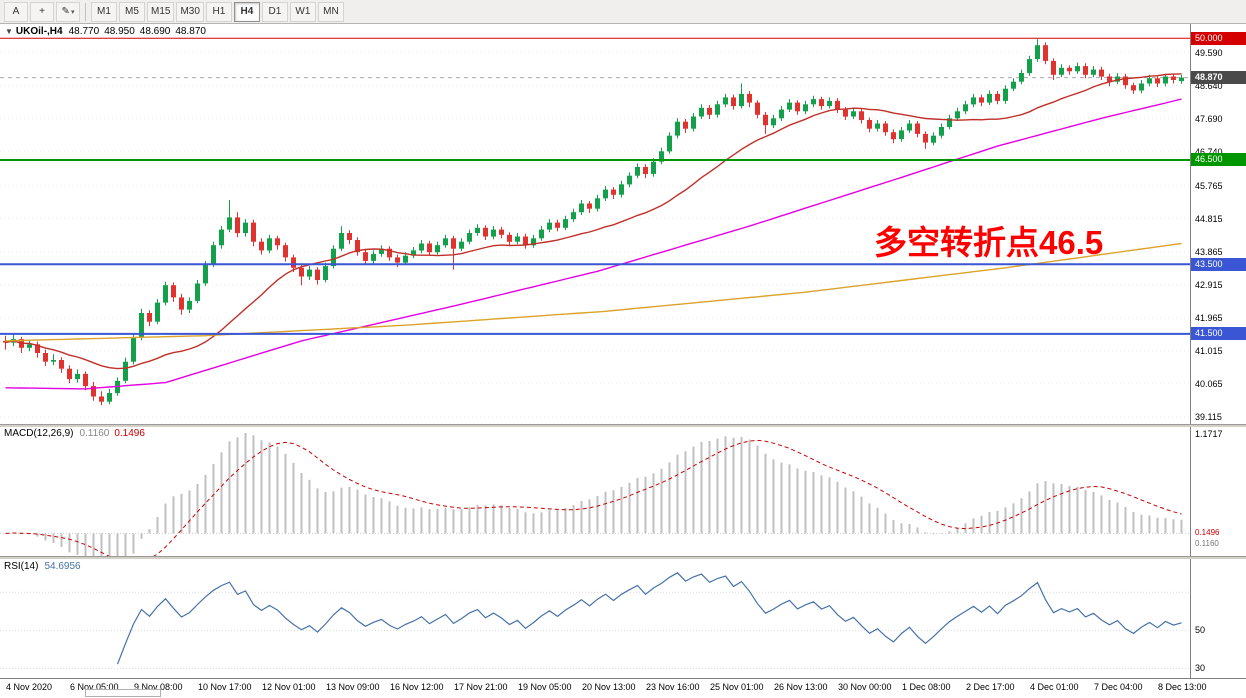  What do you see at coordinates (1200, 668) in the screenshot?
I see `rsi-axis-label: 30` at bounding box center [1200, 668].